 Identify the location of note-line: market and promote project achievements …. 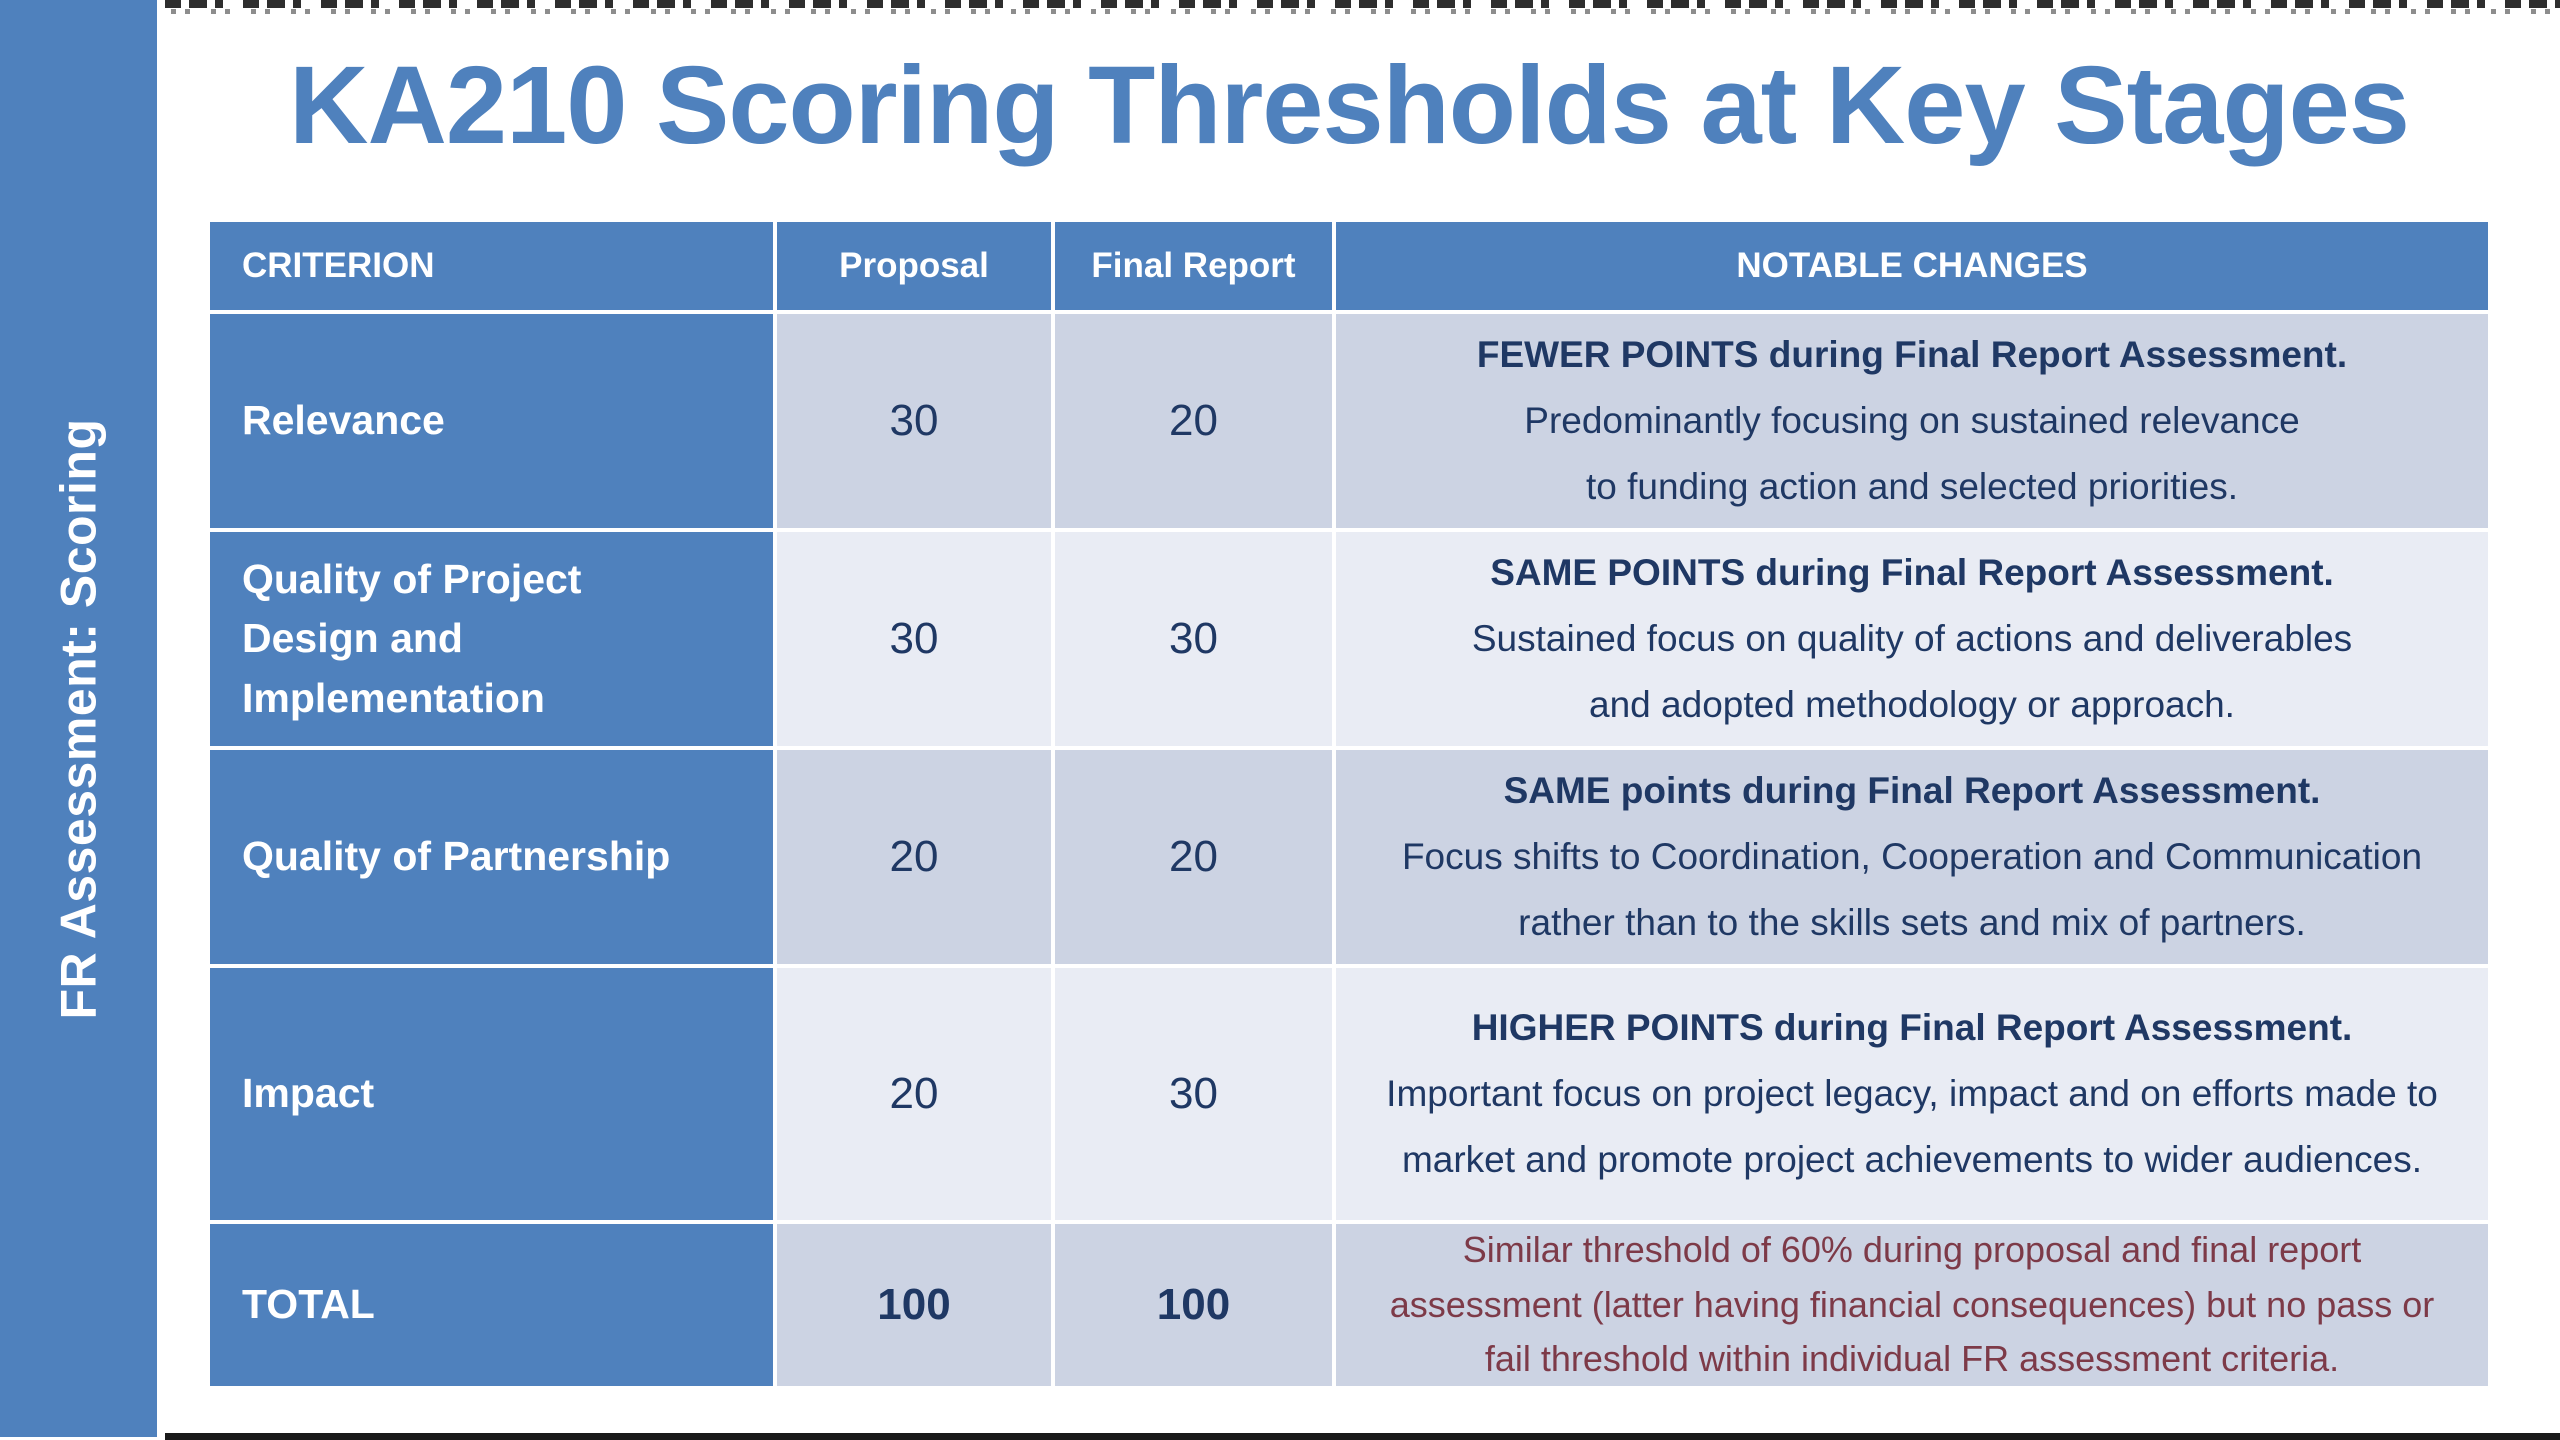
(1912, 1159).